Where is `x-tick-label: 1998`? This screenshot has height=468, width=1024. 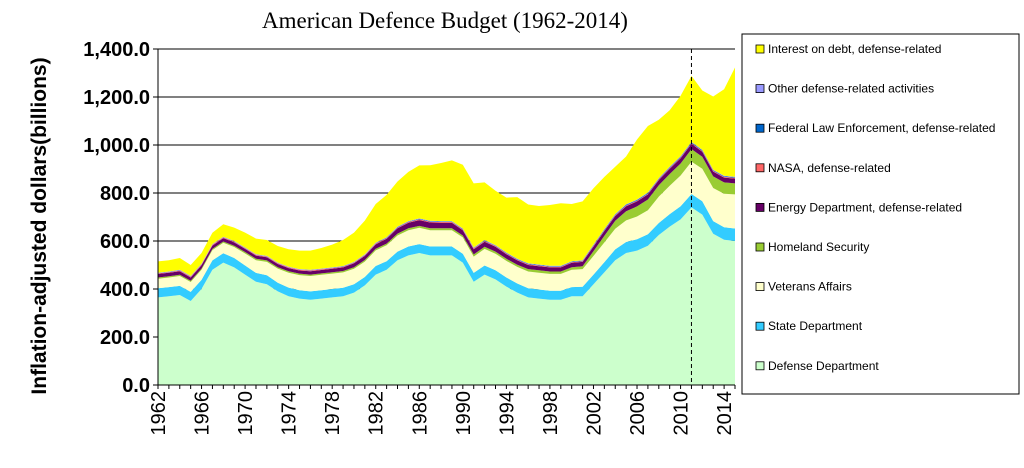 x-tick-label: 1998 is located at coordinates (551, 413).